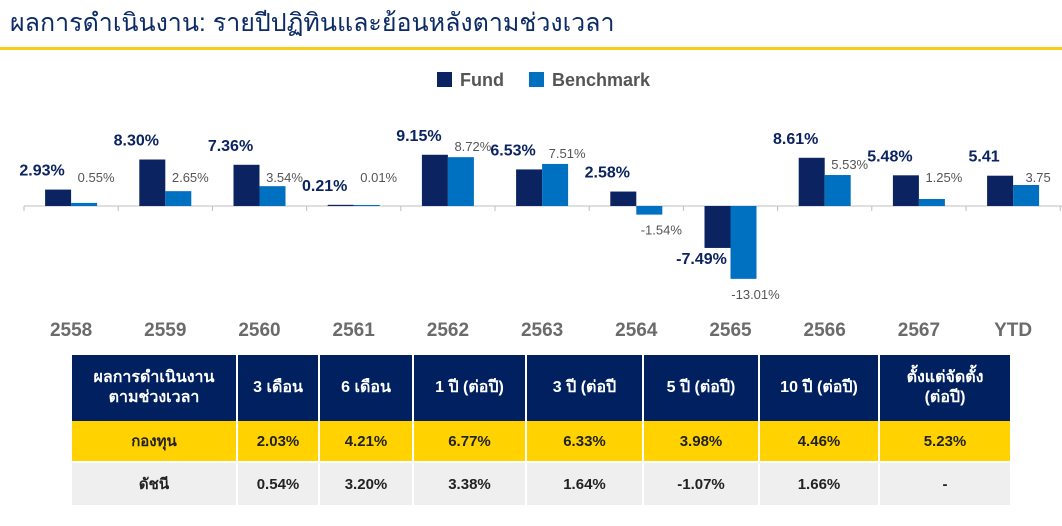 Image resolution: width=1062 pixels, height=526 pixels. I want to click on x-tick-label: YTD, so click(1013, 330).